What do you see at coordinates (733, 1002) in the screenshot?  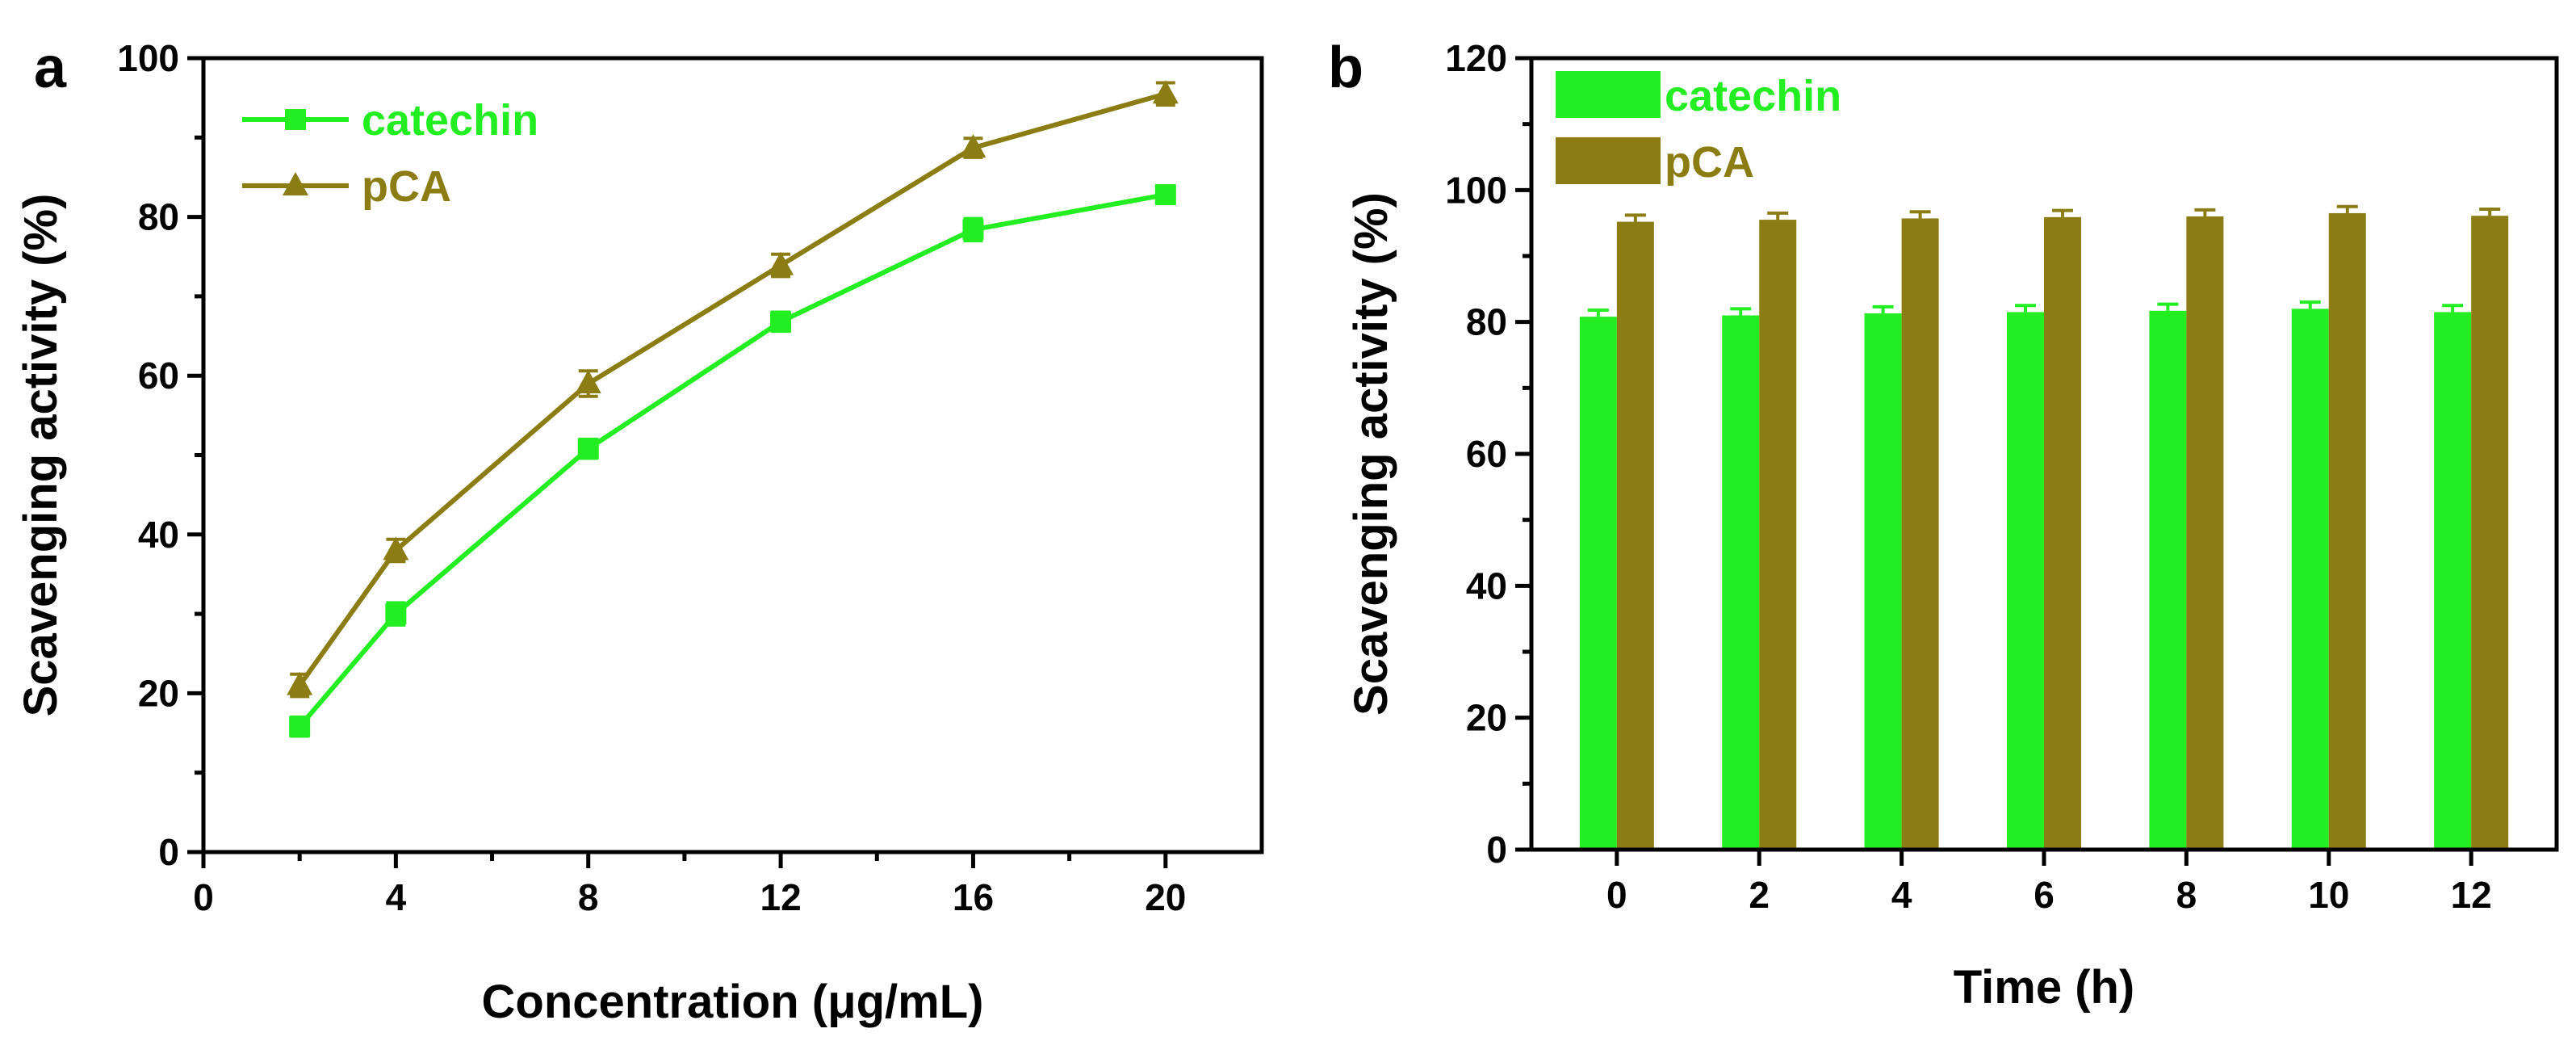 I see `x-axis-label: Concentration (μg/mL)` at bounding box center [733, 1002].